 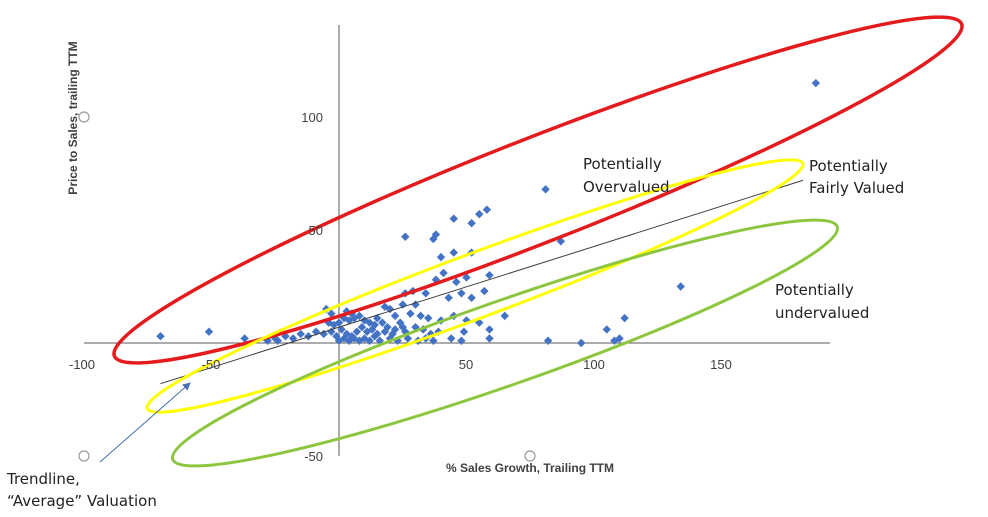 I want to click on y-tick-label: 50, so click(x=316, y=230).